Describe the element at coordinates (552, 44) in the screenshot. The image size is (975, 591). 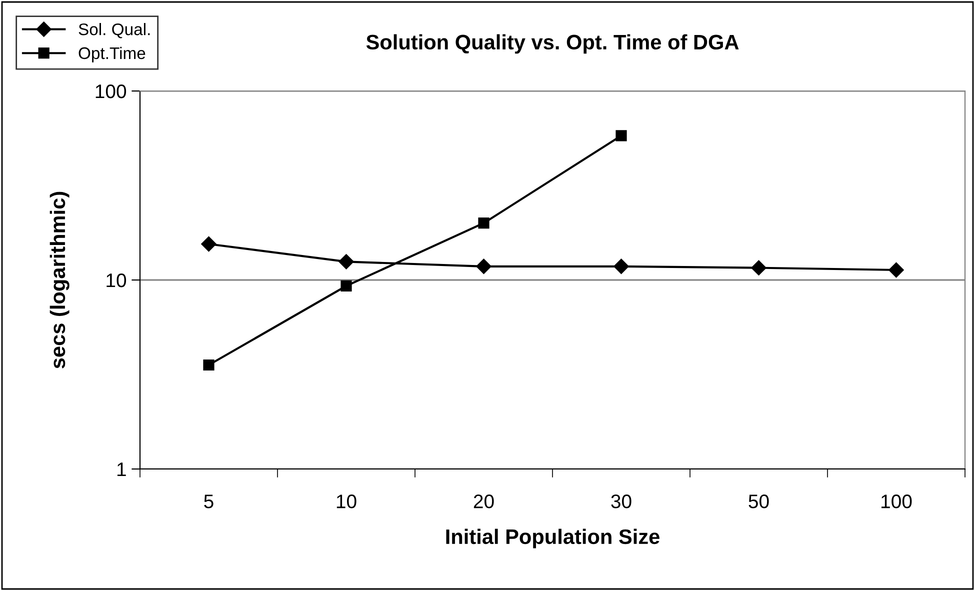
I see `chart-title: Solution Quality vs. Opt. Time of DGA` at that location.